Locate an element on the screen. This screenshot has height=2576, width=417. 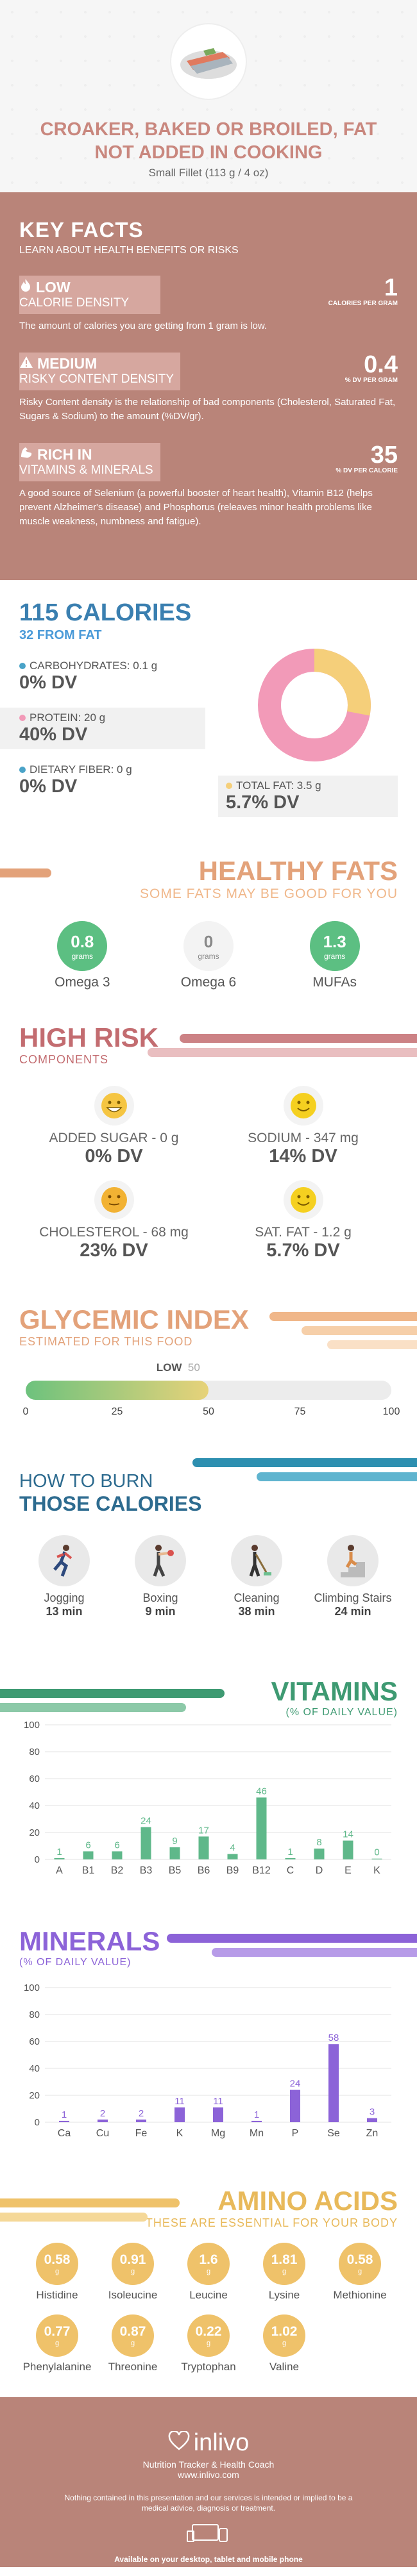
x-tick-label: B3 is located at coordinates (146, 1871).